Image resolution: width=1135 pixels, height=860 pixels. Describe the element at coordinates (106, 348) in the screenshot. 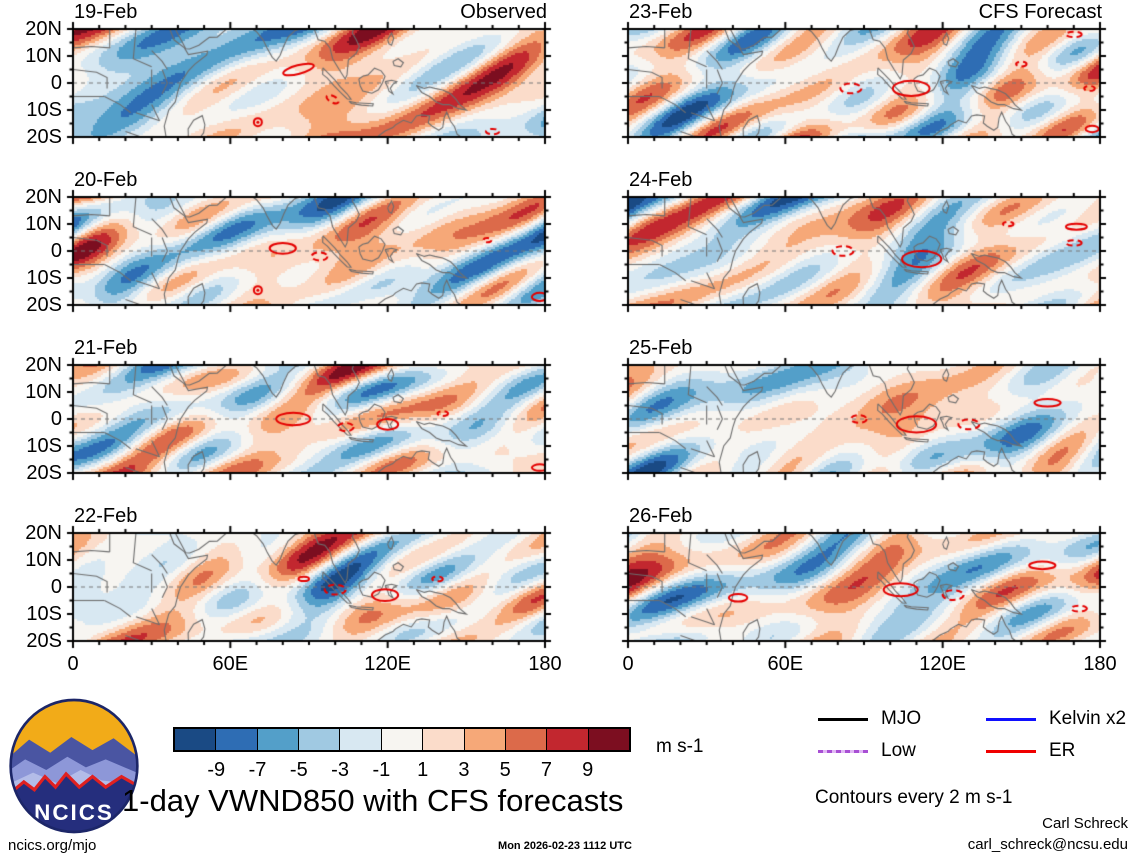

I see `panel-date-label: 21-Feb` at that location.